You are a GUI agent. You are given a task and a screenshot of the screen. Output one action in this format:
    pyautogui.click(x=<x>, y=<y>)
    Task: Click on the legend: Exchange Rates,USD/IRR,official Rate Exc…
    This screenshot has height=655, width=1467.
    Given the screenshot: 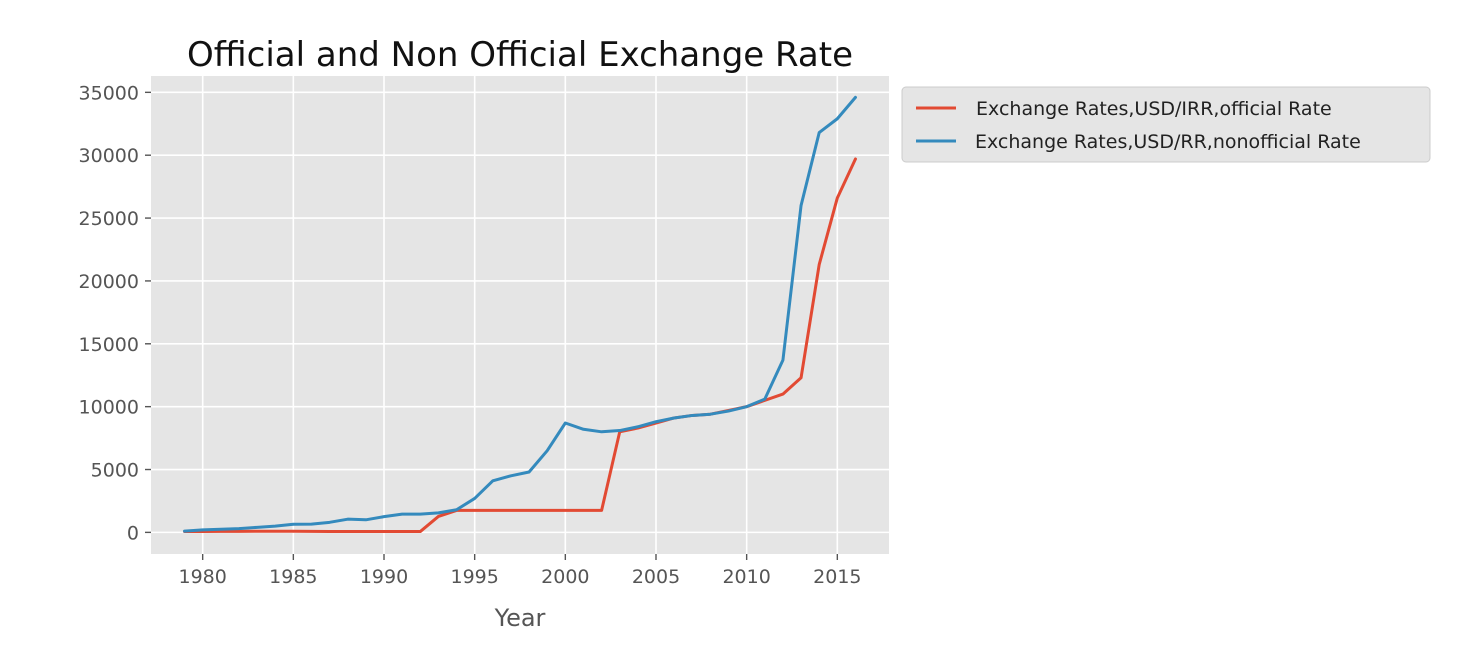 What is the action you would take?
    pyautogui.click(x=1166, y=124)
    